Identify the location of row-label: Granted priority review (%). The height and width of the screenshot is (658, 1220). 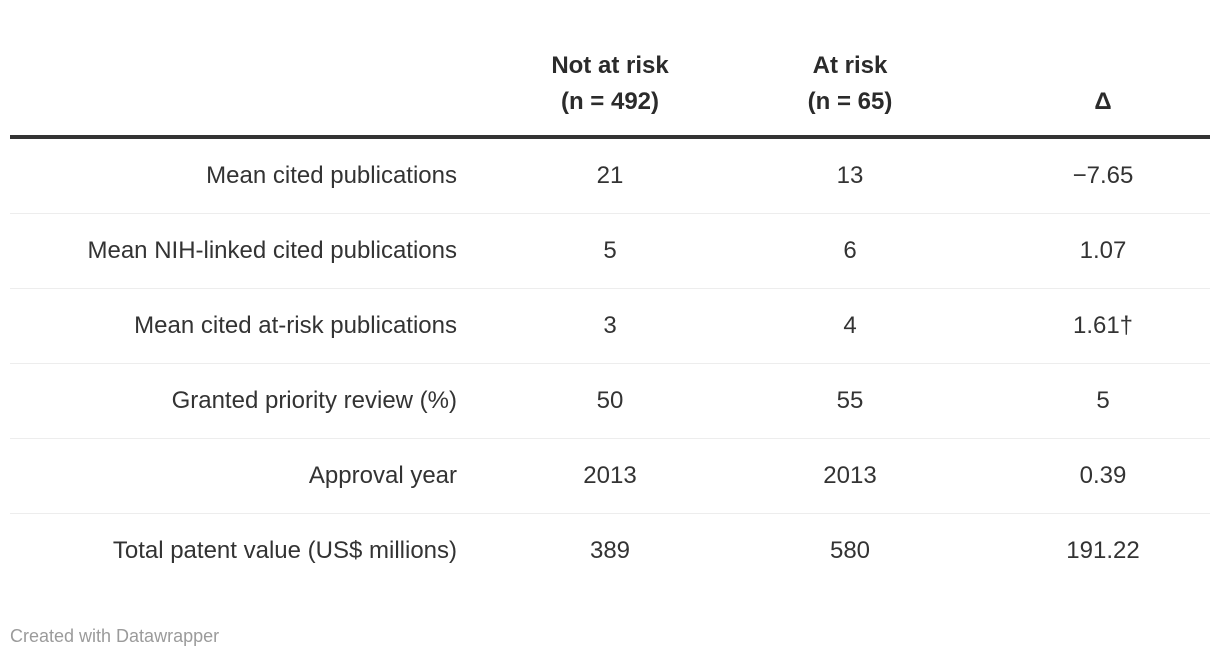
(245, 401).